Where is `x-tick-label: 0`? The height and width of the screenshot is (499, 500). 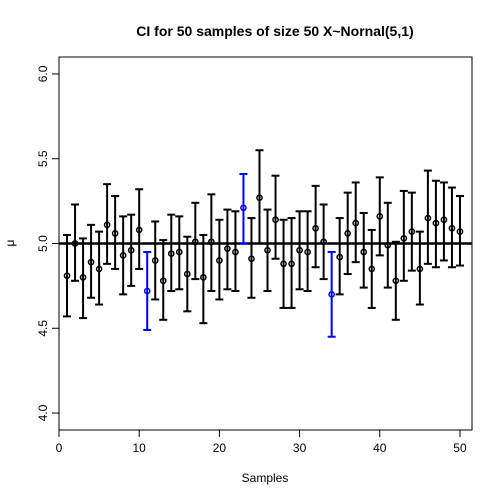 x-tick-label: 0 is located at coordinates (59, 448).